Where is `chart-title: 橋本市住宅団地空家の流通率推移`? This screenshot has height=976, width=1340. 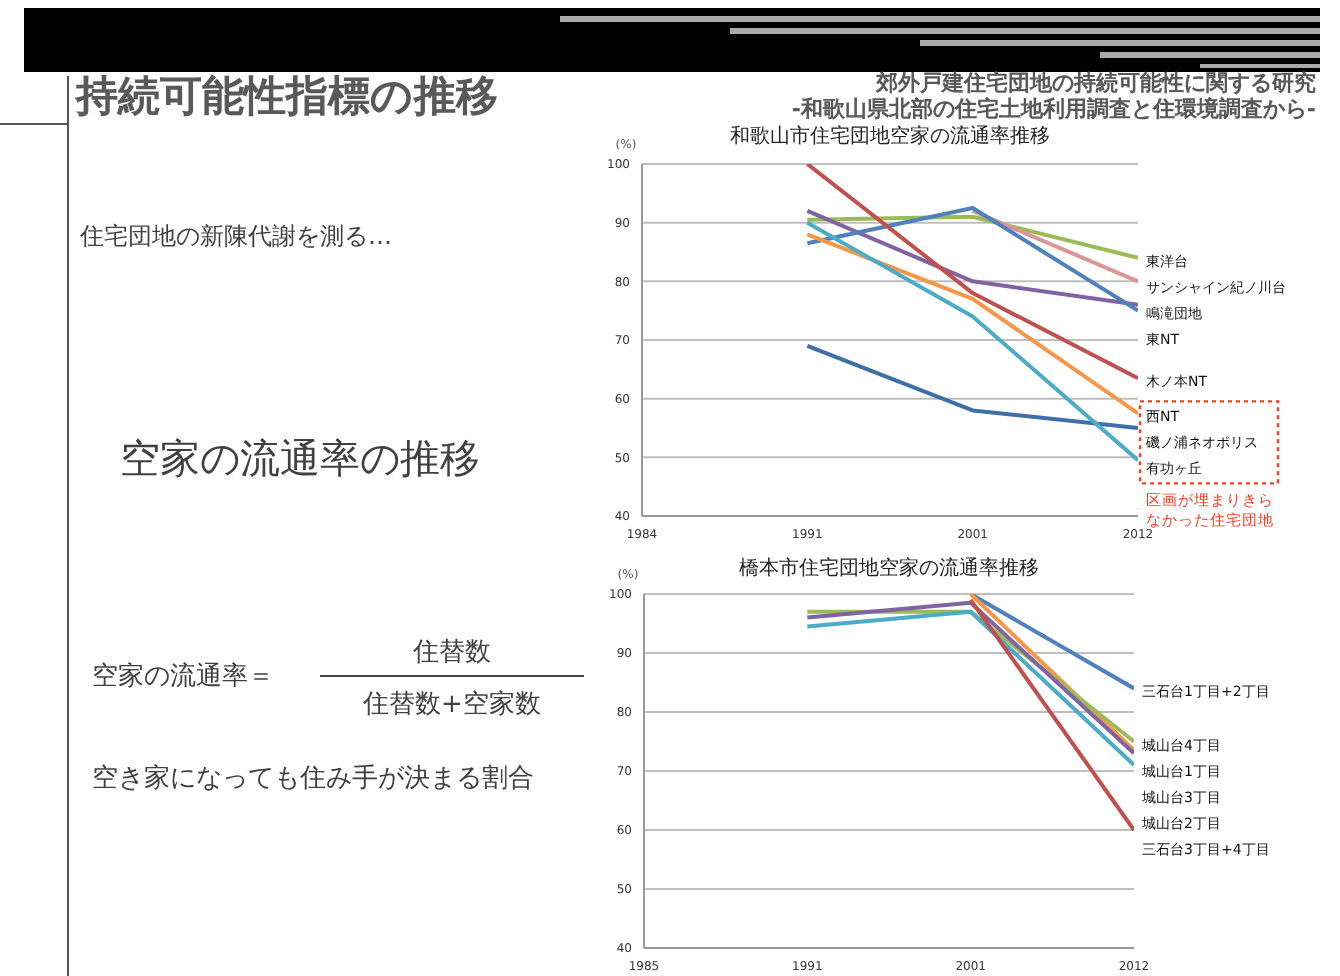
chart-title: 橋本市住宅団地空家の流通率推移 is located at coordinates (889, 568).